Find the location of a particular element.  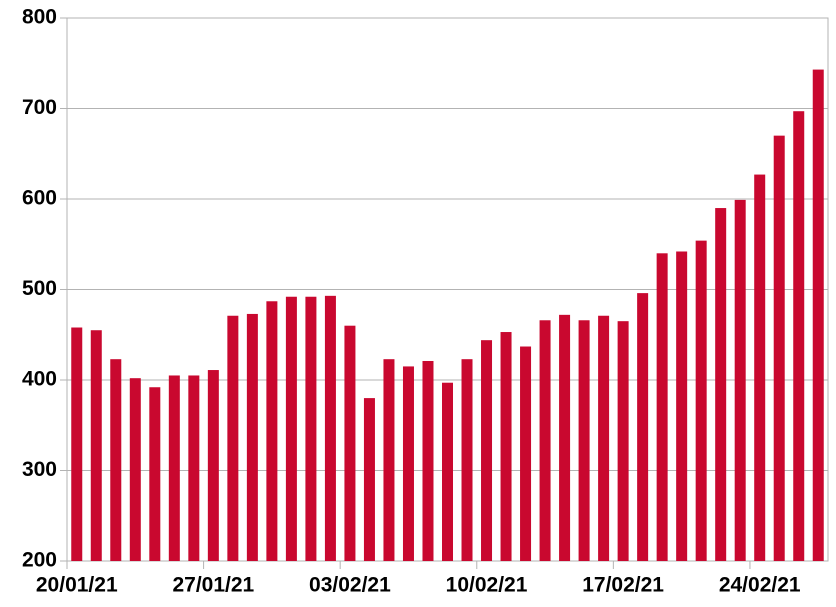

x-tick-label: 20/01/21 is located at coordinates (77, 585).